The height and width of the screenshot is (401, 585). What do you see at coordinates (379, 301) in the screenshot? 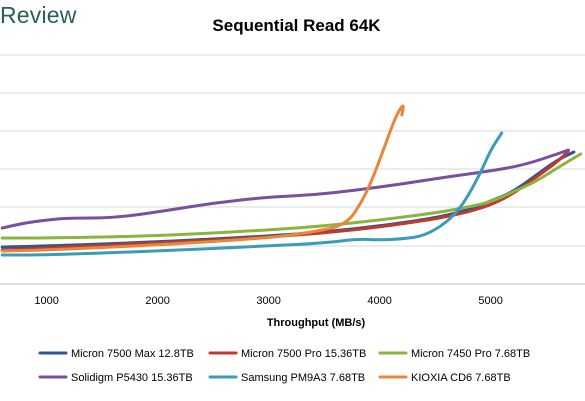
I see `x-tick-label: 4000` at bounding box center [379, 301].